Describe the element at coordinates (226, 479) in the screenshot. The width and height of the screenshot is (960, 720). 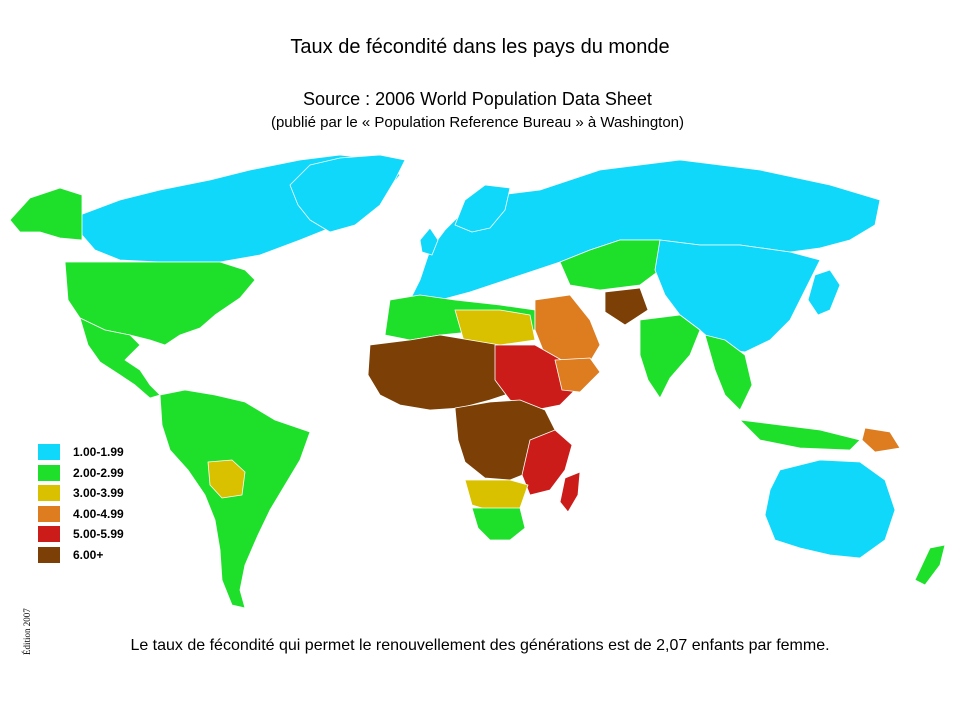
I see `region-bolivia` at that location.